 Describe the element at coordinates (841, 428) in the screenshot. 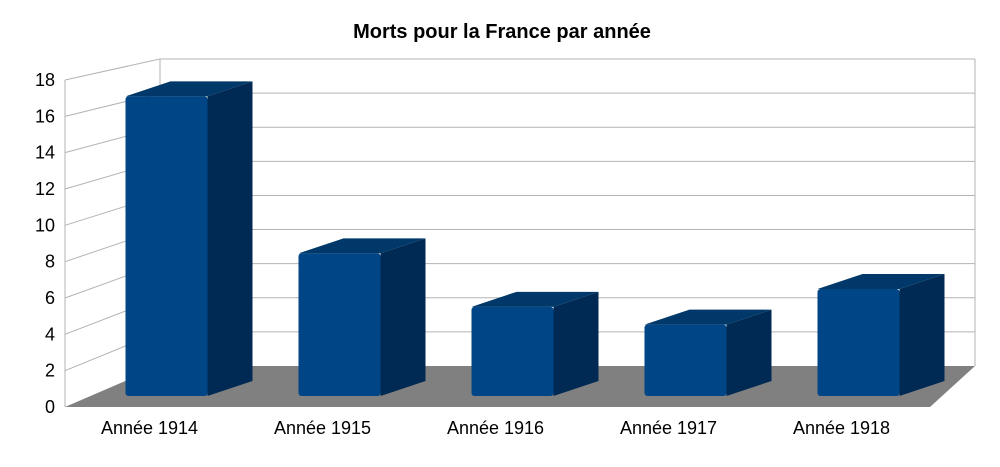

I see `x-tick-label: Année 1918` at that location.